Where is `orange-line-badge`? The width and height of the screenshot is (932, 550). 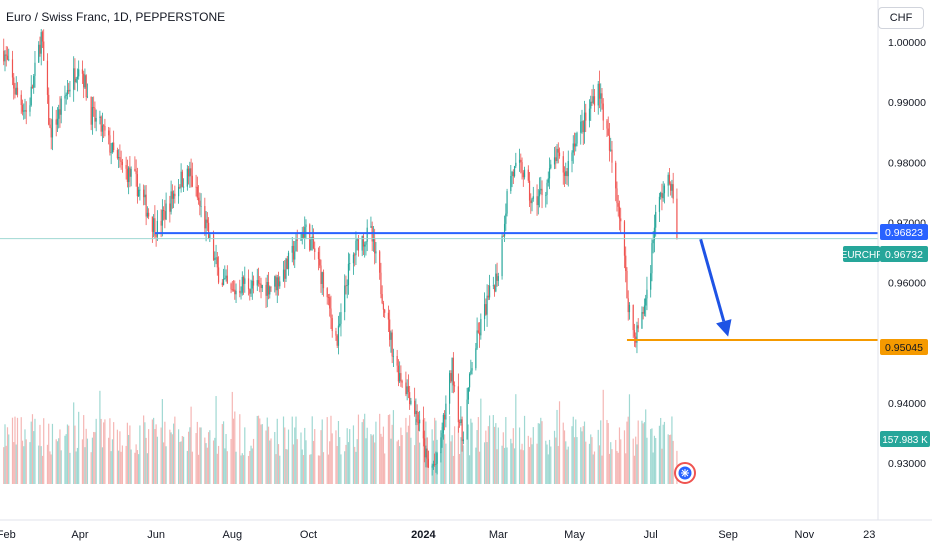
orange-line-badge is located at coordinates (904, 347).